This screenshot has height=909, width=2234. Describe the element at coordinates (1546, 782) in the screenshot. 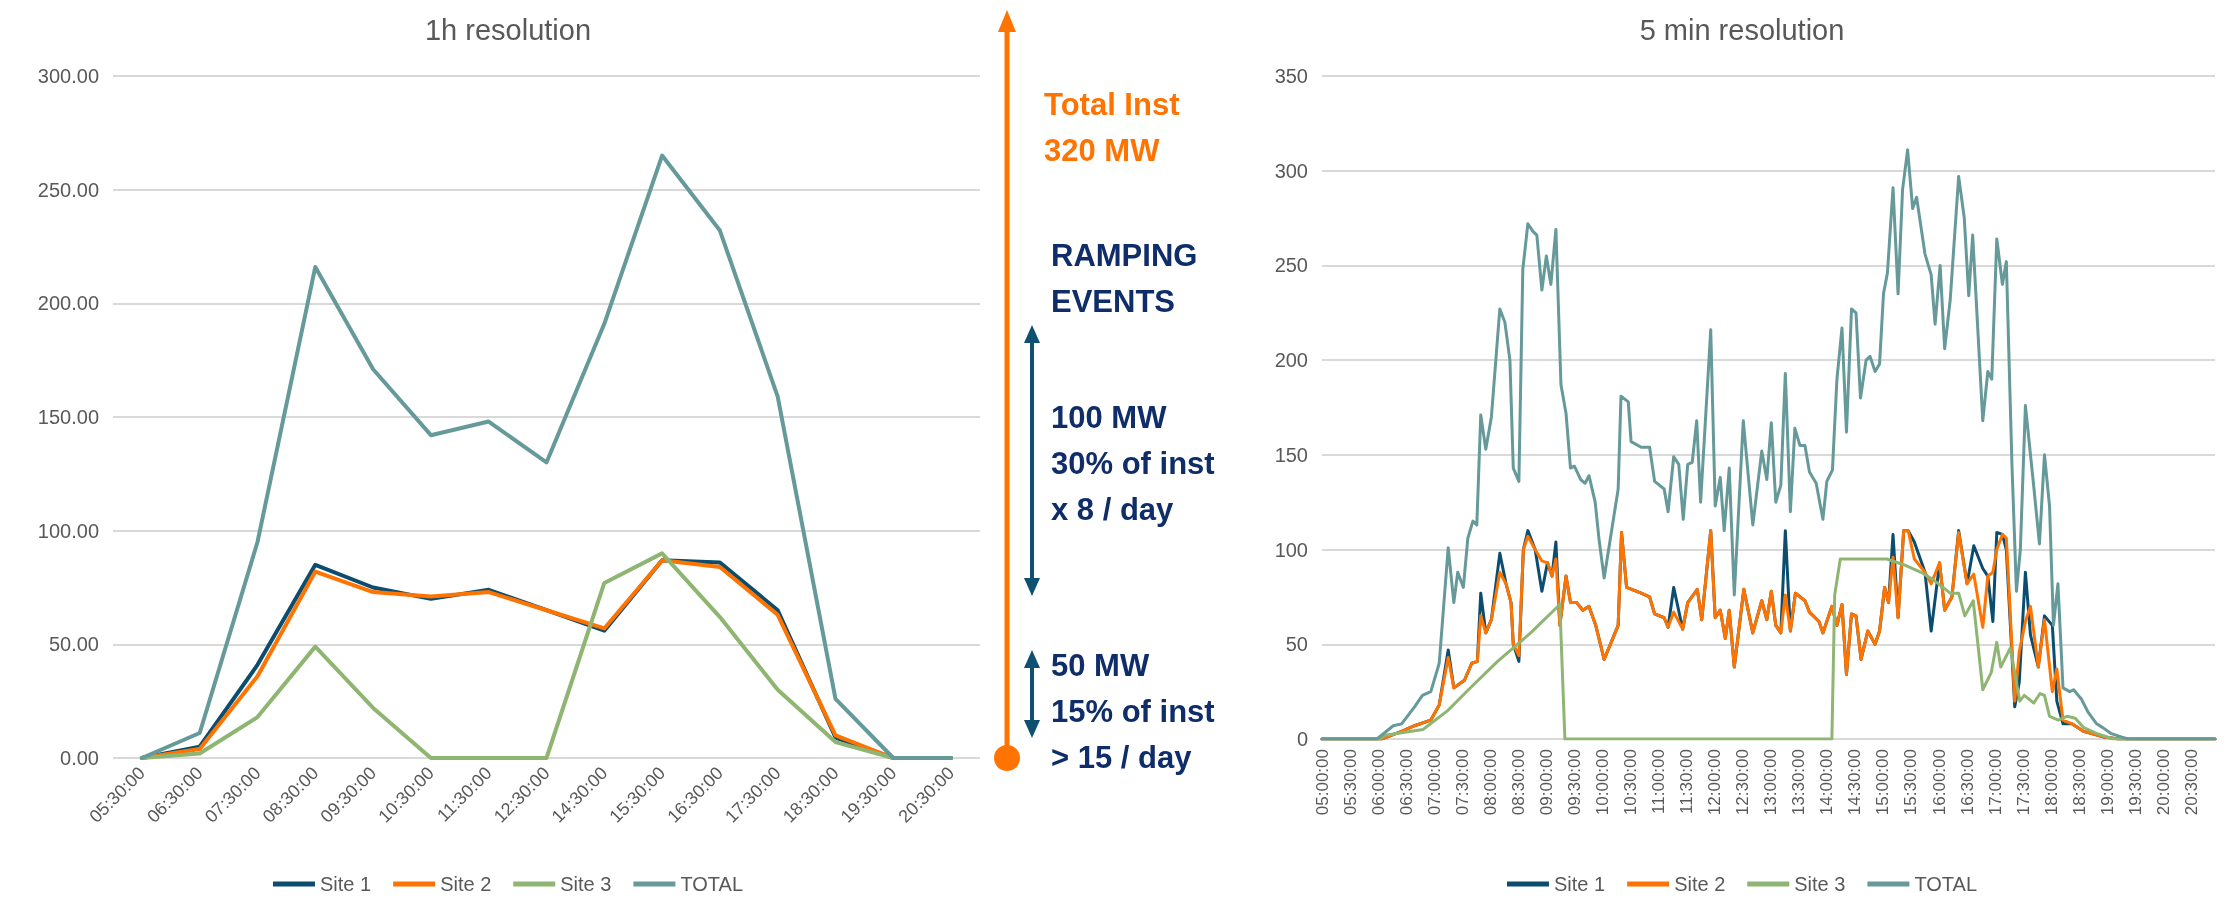

I see `x-tick-label: 09:00:00` at that location.